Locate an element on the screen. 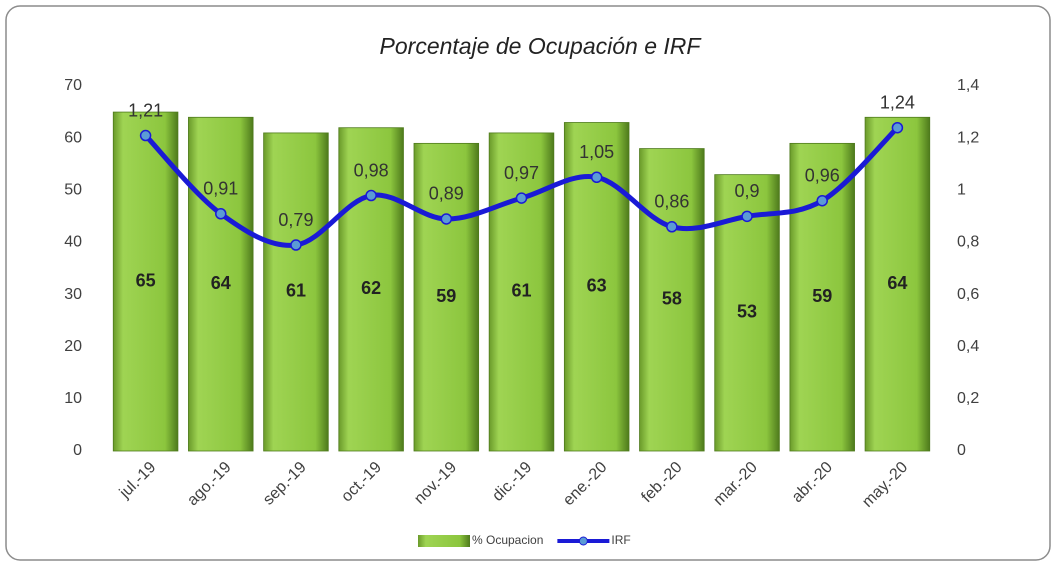 The image size is (1057, 567). y-tick-label: 10 is located at coordinates (73, 398).